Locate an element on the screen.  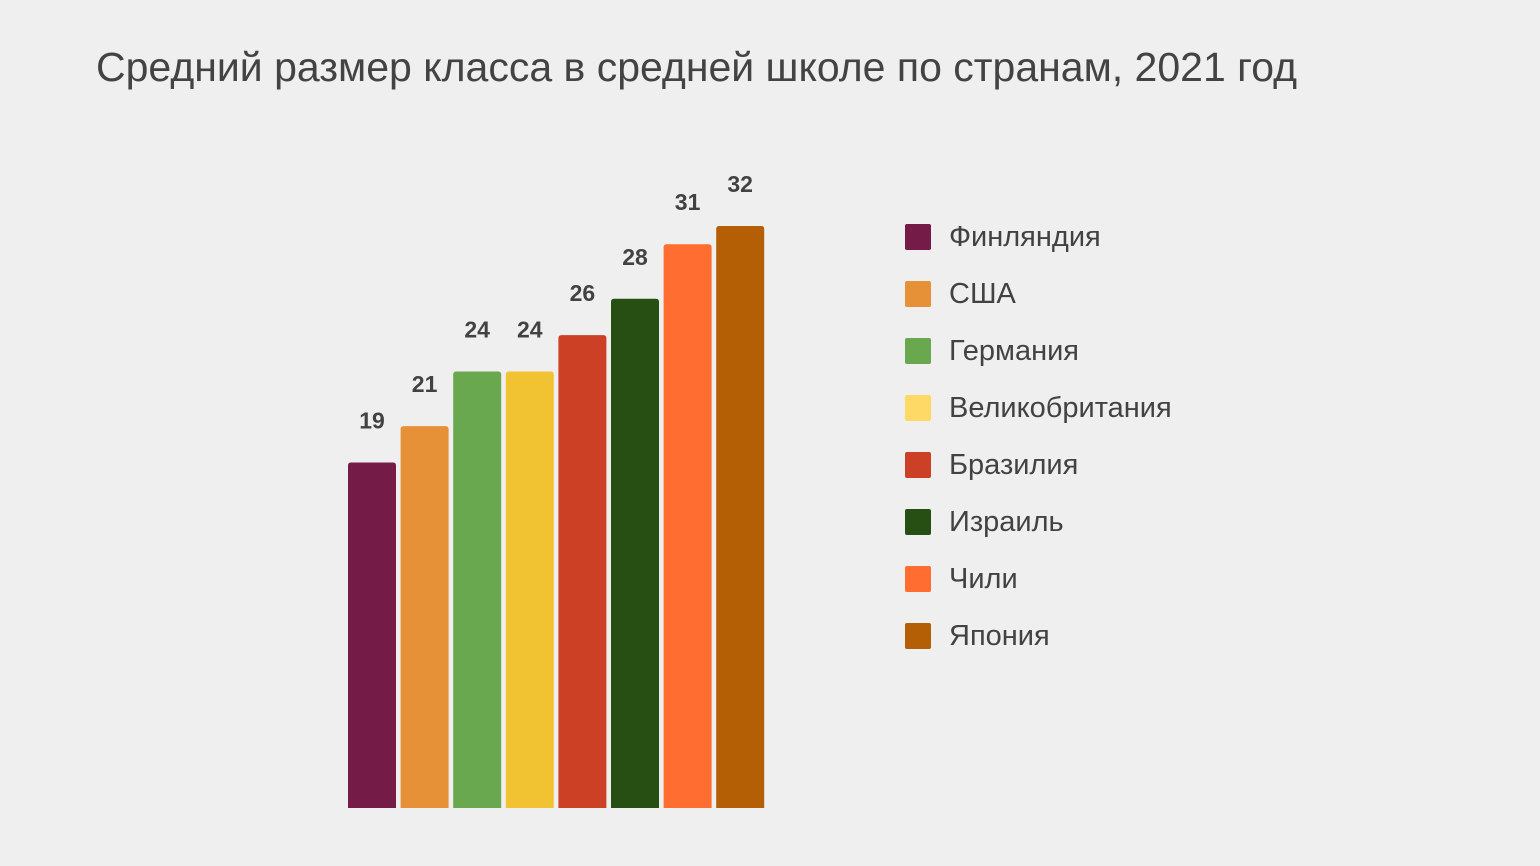
legend-label: Чили is located at coordinates (983, 578).